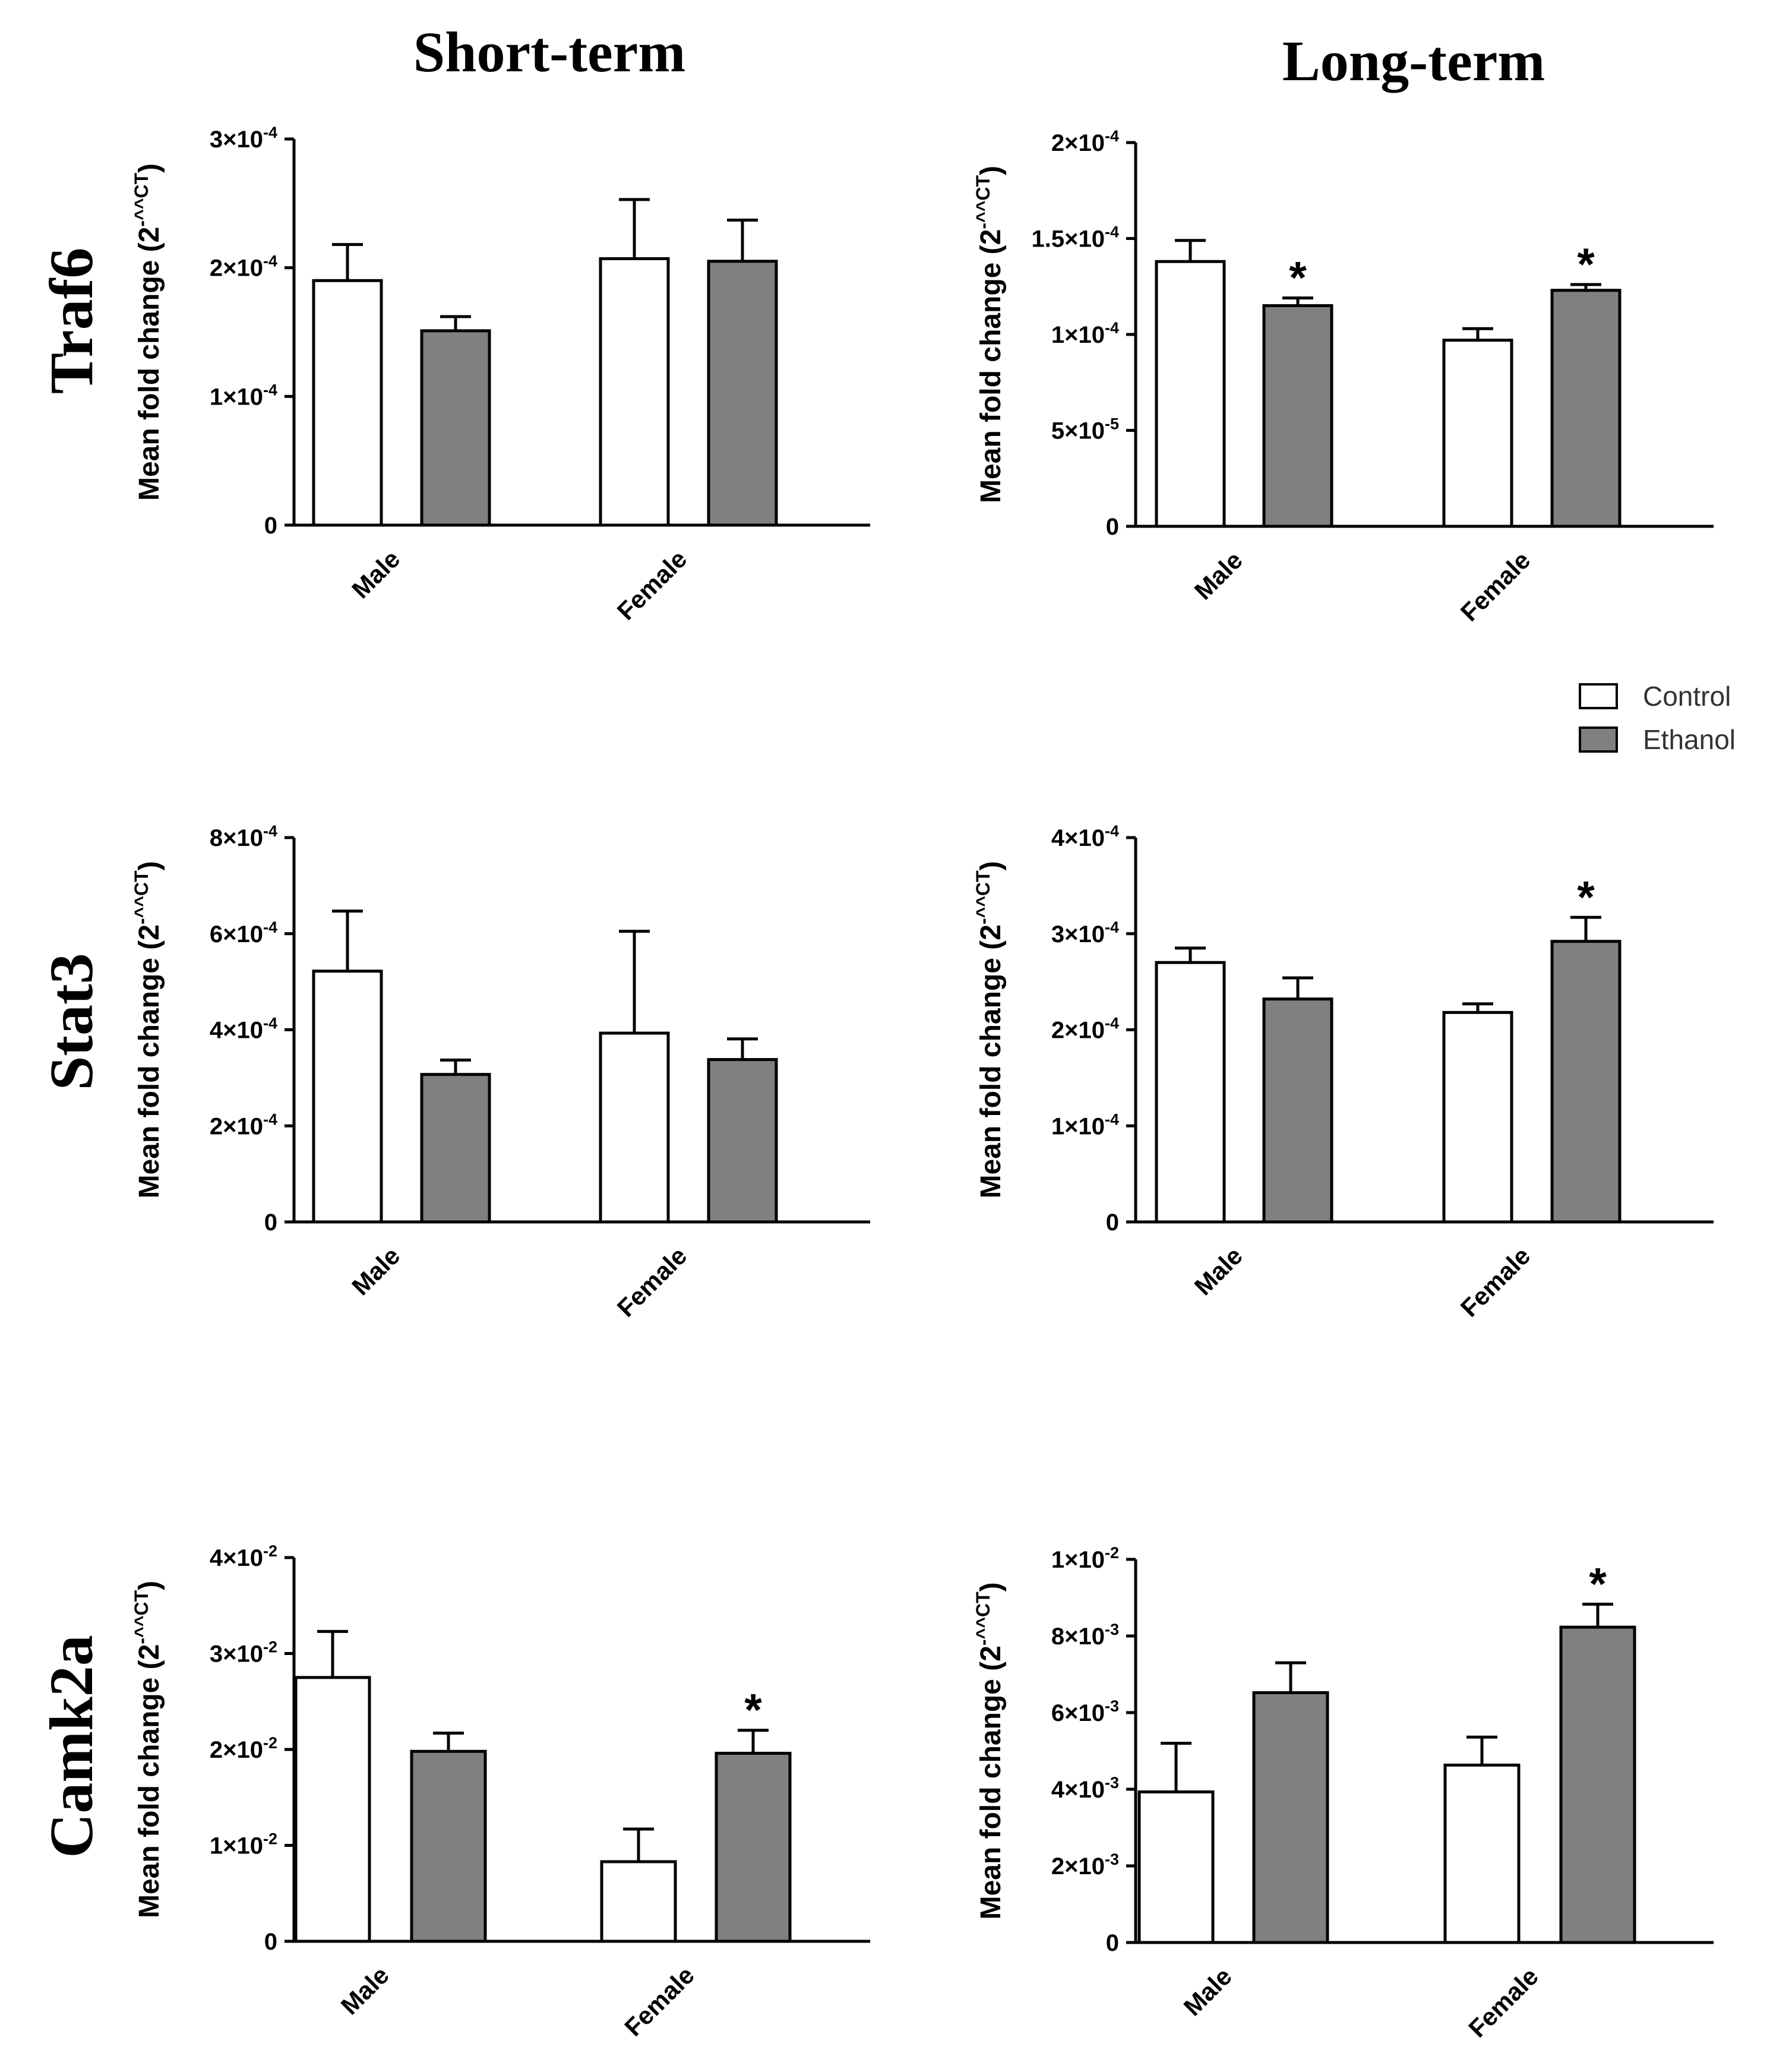 This screenshot has height=2072, width=1770. Describe the element at coordinates (1085, 932) in the screenshot. I see `y-tick-label: 3×10⁻⁴` at that location.